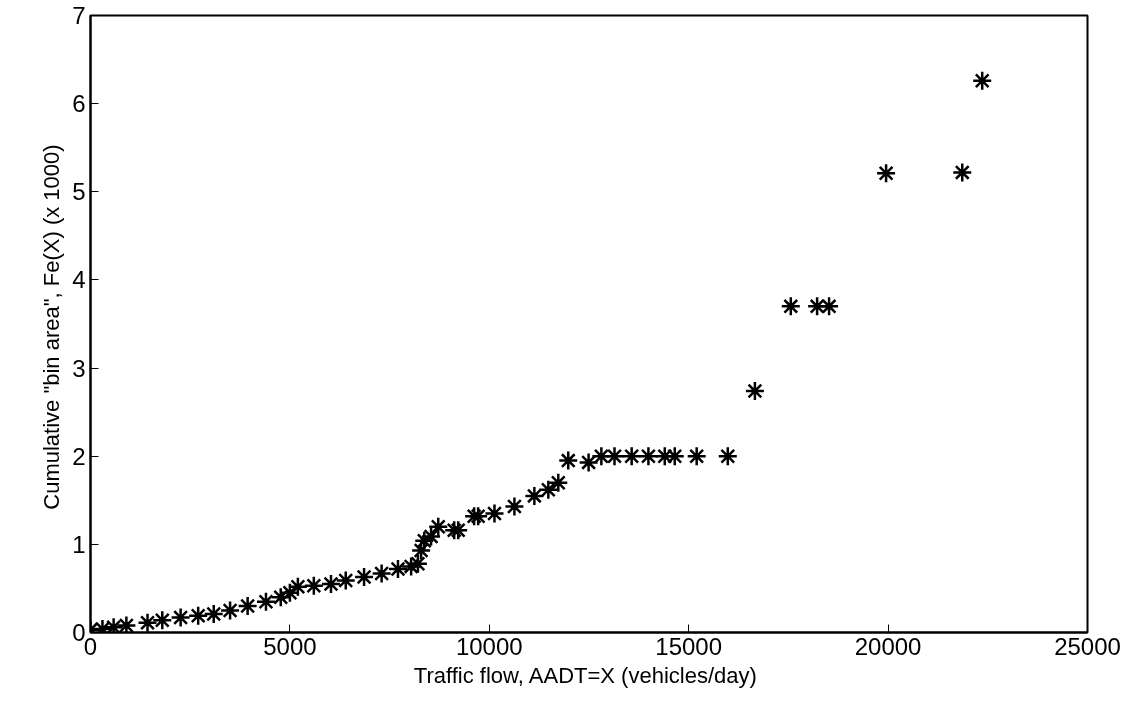 This screenshot has height=712, width=1147. What do you see at coordinates (79, 456) in the screenshot?
I see `y-tick-label: 2` at bounding box center [79, 456].